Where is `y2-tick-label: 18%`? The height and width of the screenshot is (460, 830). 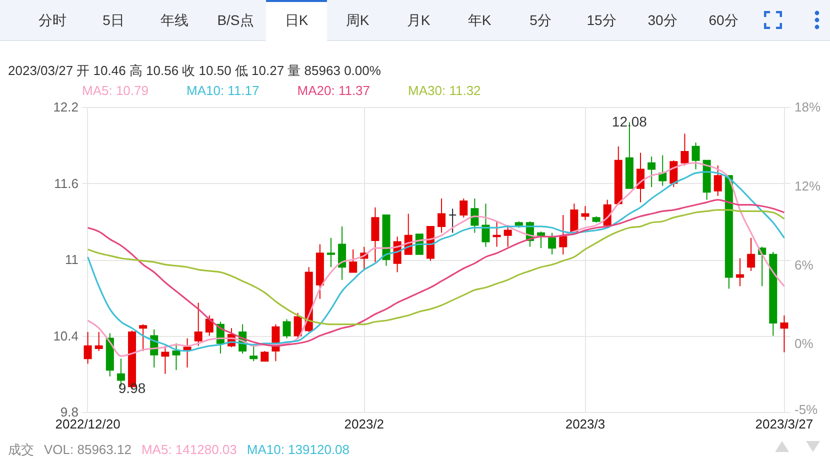 y2-tick-label: 18% is located at coordinates (807, 107).